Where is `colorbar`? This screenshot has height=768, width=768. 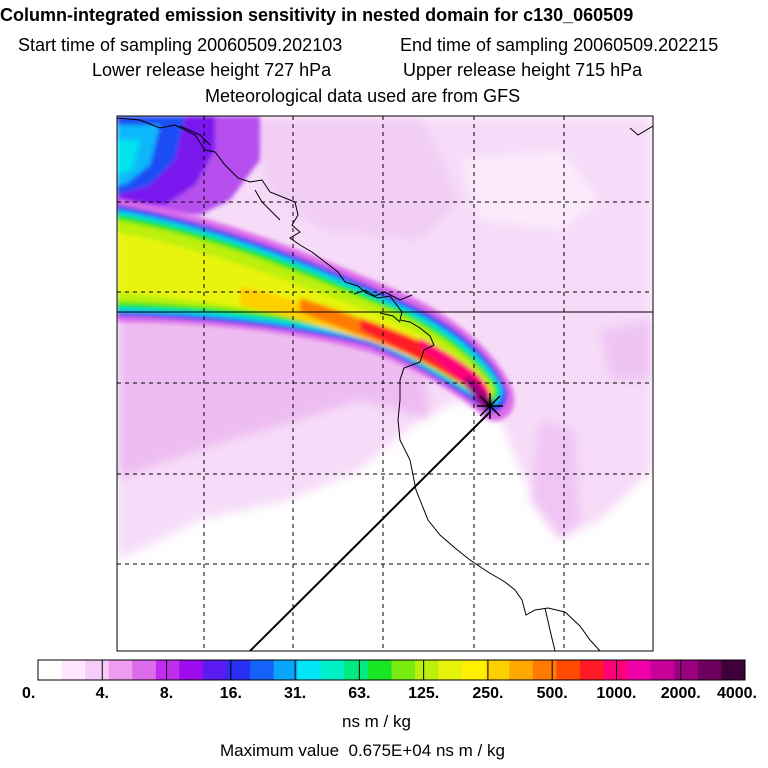 colorbar is located at coordinates (392, 670).